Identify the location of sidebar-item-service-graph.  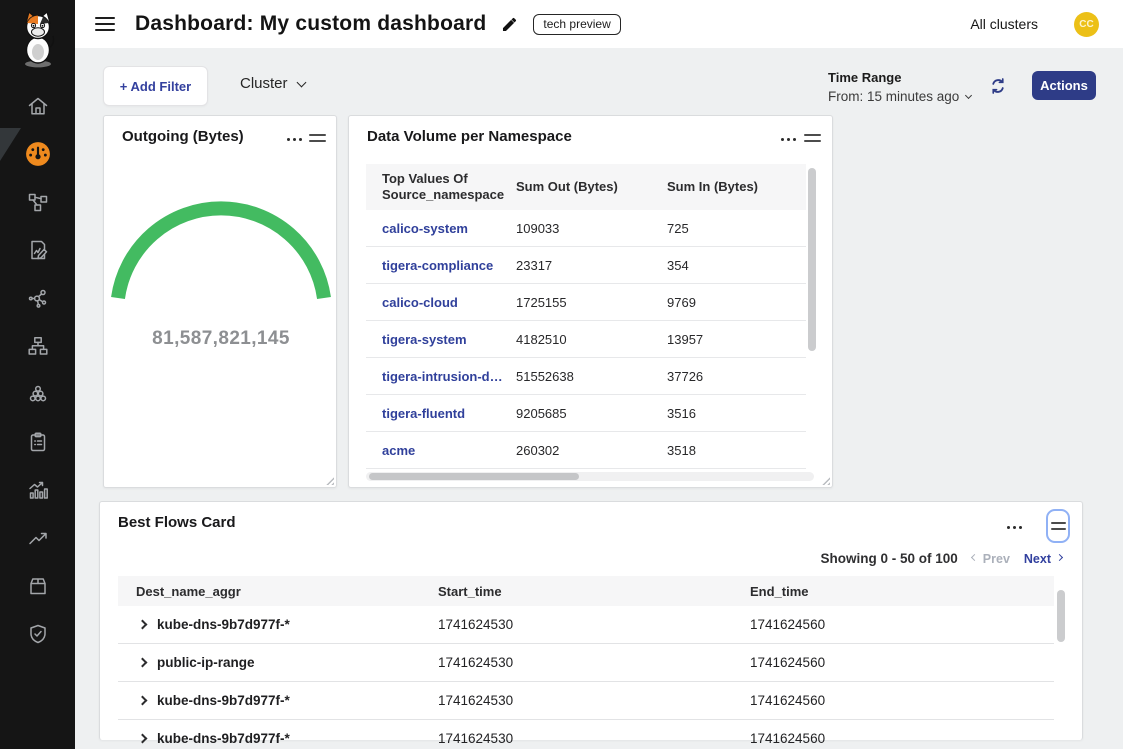
(37, 298).